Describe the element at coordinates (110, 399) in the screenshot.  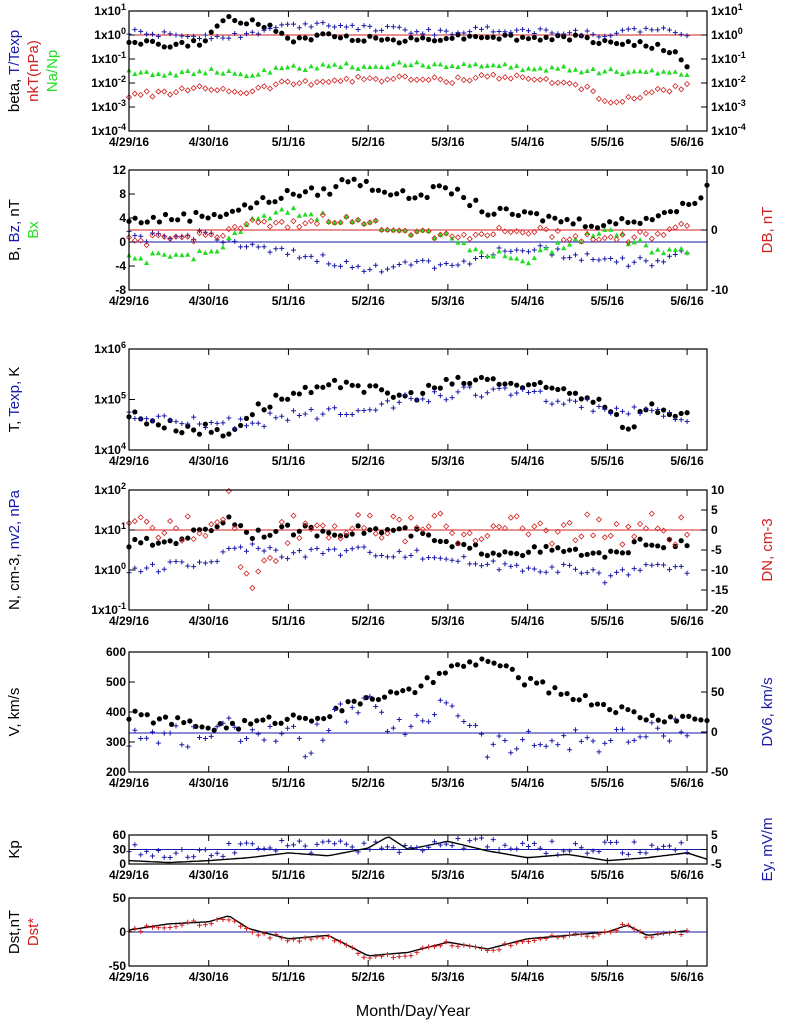
I see `y-tick-label: 1x10⁵` at that location.